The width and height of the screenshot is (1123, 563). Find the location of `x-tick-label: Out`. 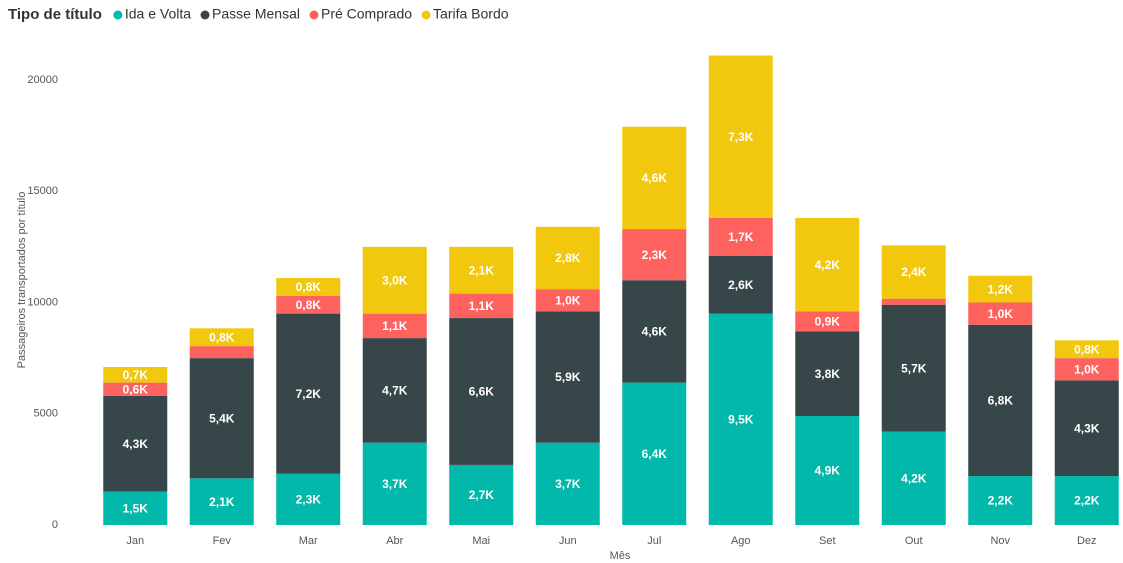

x-tick-label: Out is located at coordinates (914, 541).